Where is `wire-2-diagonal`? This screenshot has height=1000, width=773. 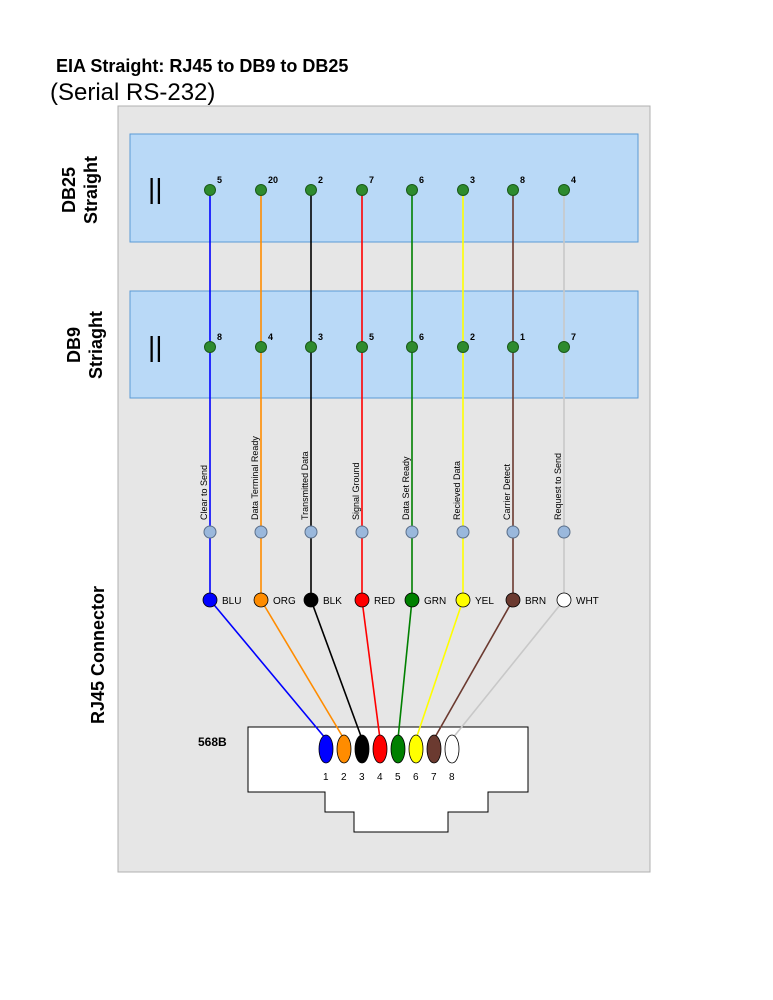
wire-2-diagonal is located at coordinates (302, 669).